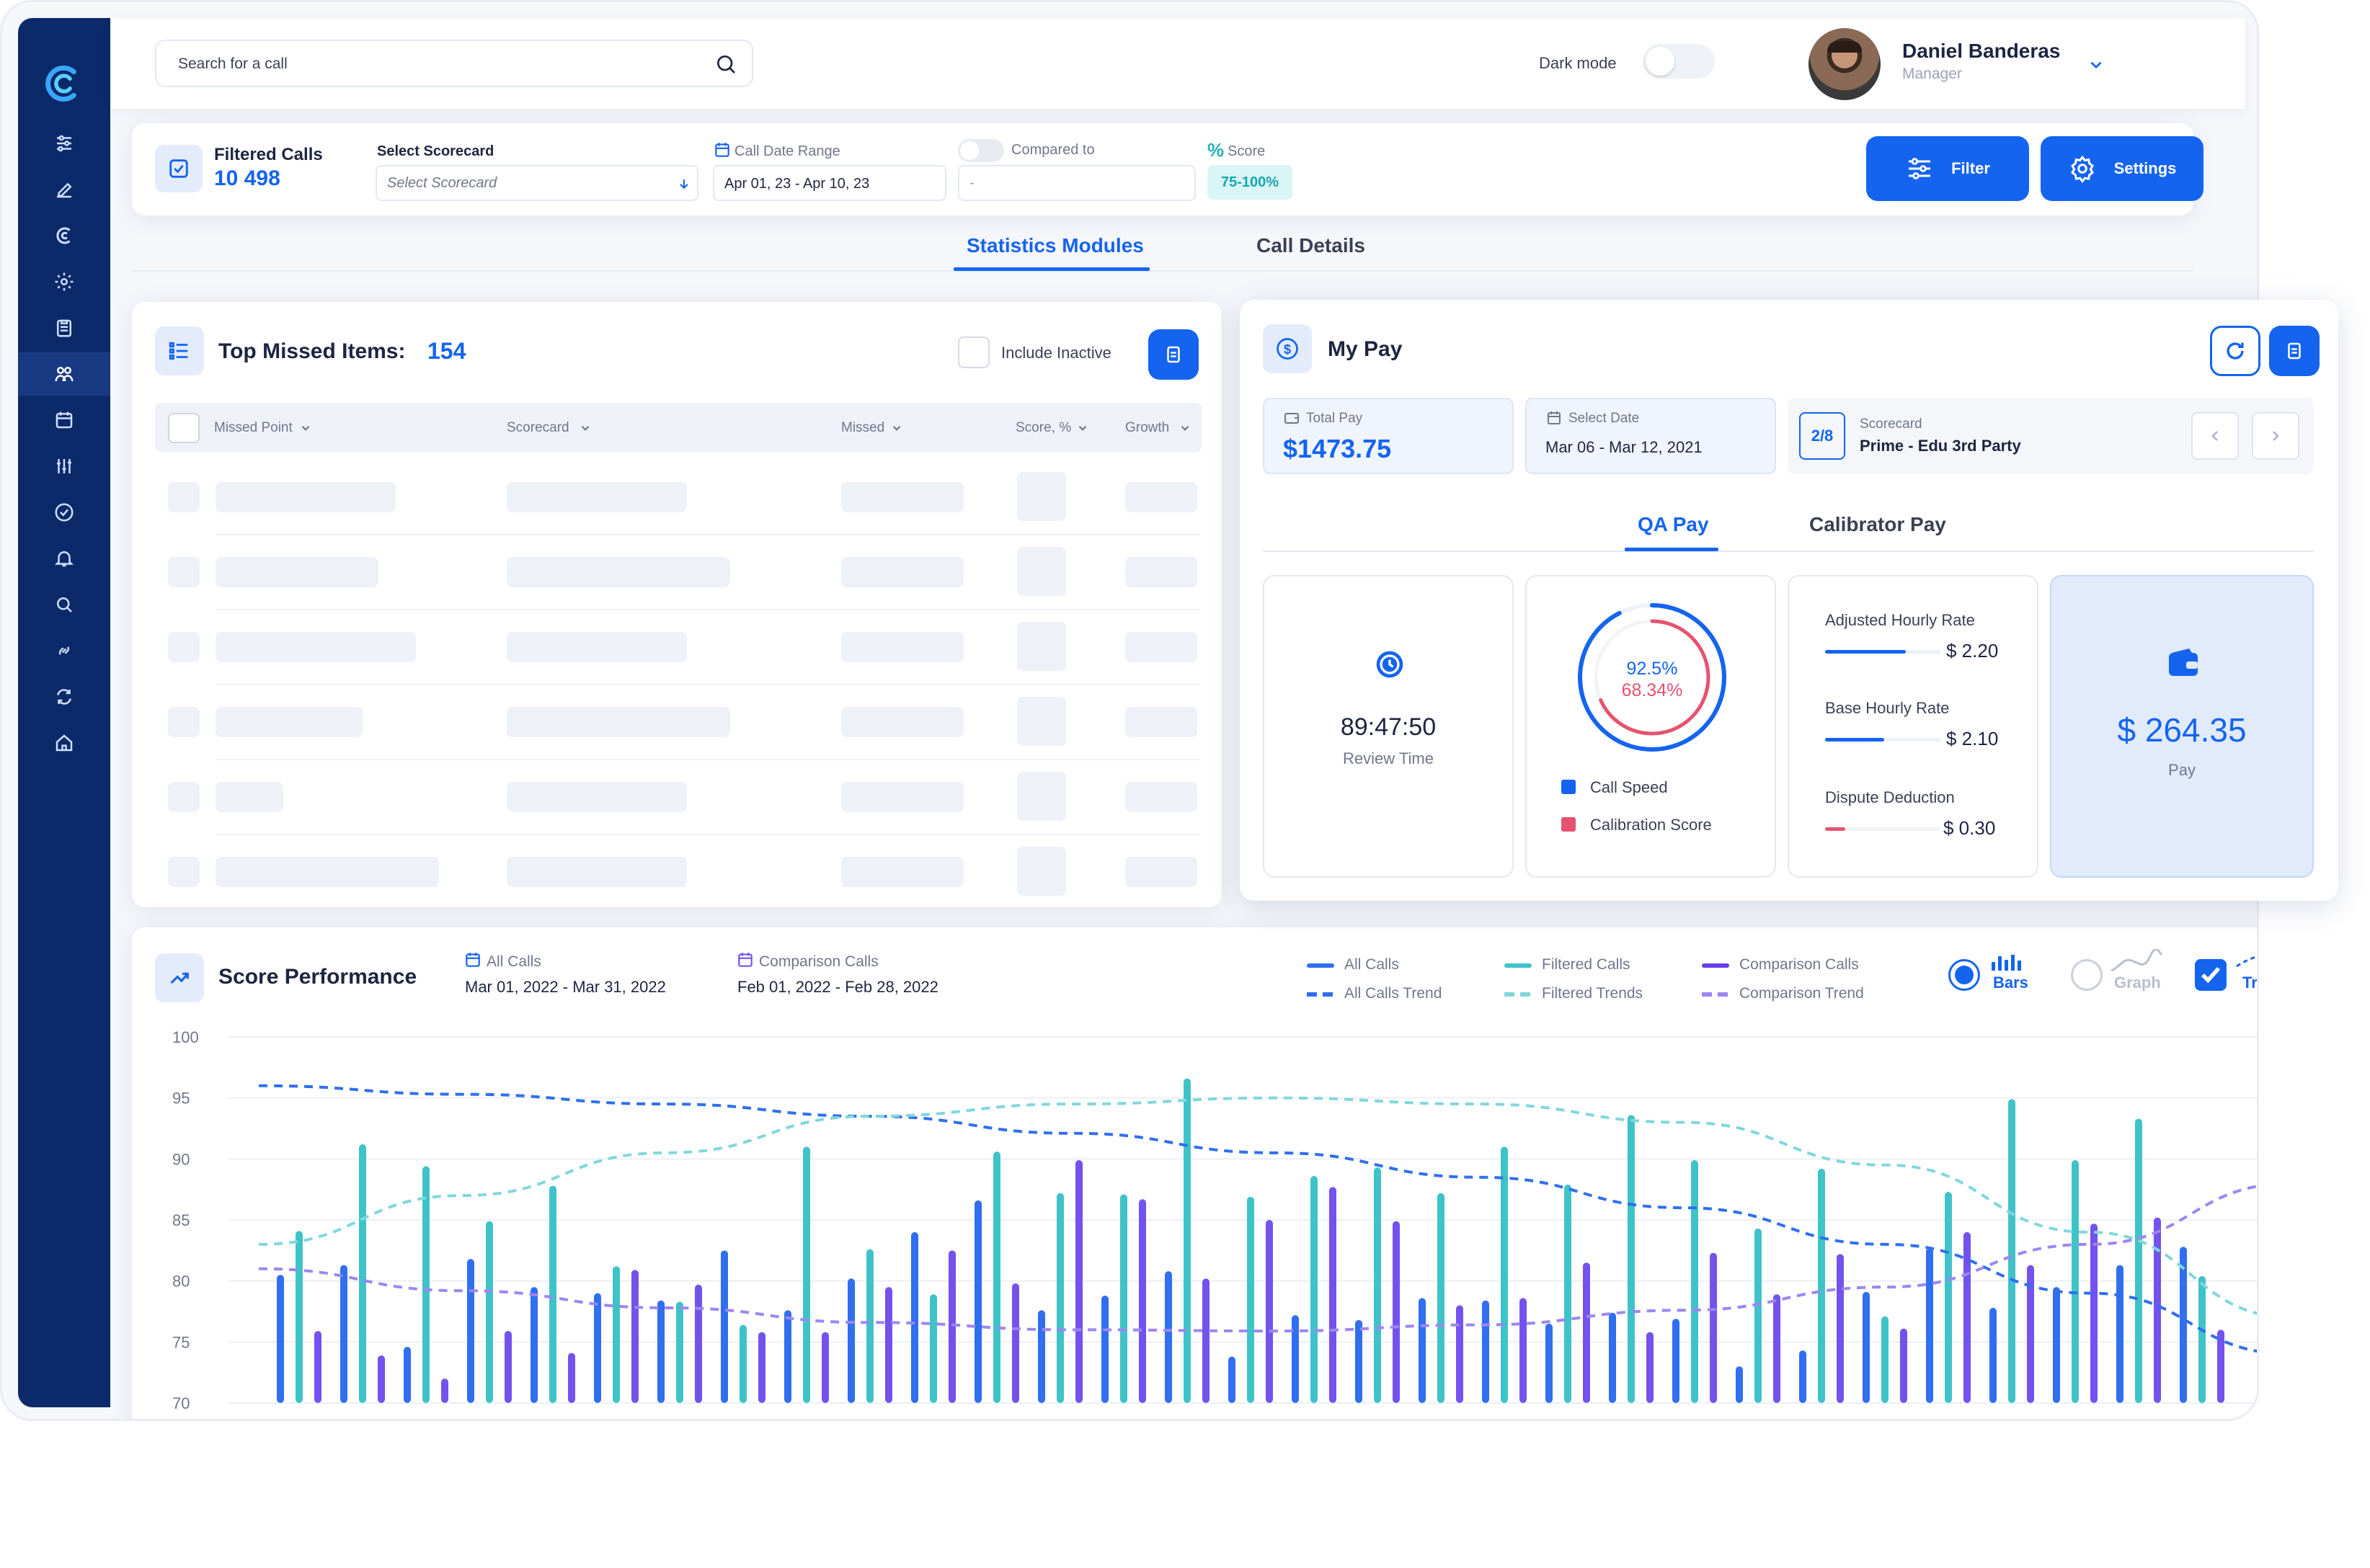 This screenshot has width=2370, height=1568. I want to click on call-date-range-field: Apr 01, 23 - Apr 10, 23, so click(829, 183).